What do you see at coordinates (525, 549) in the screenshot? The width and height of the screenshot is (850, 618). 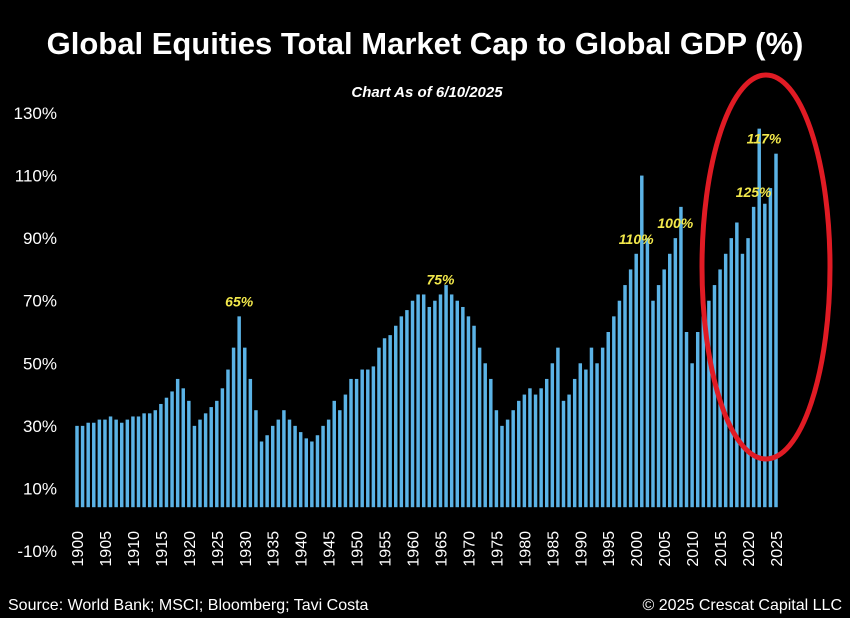 I see `x-tick-label: 1980` at bounding box center [525, 549].